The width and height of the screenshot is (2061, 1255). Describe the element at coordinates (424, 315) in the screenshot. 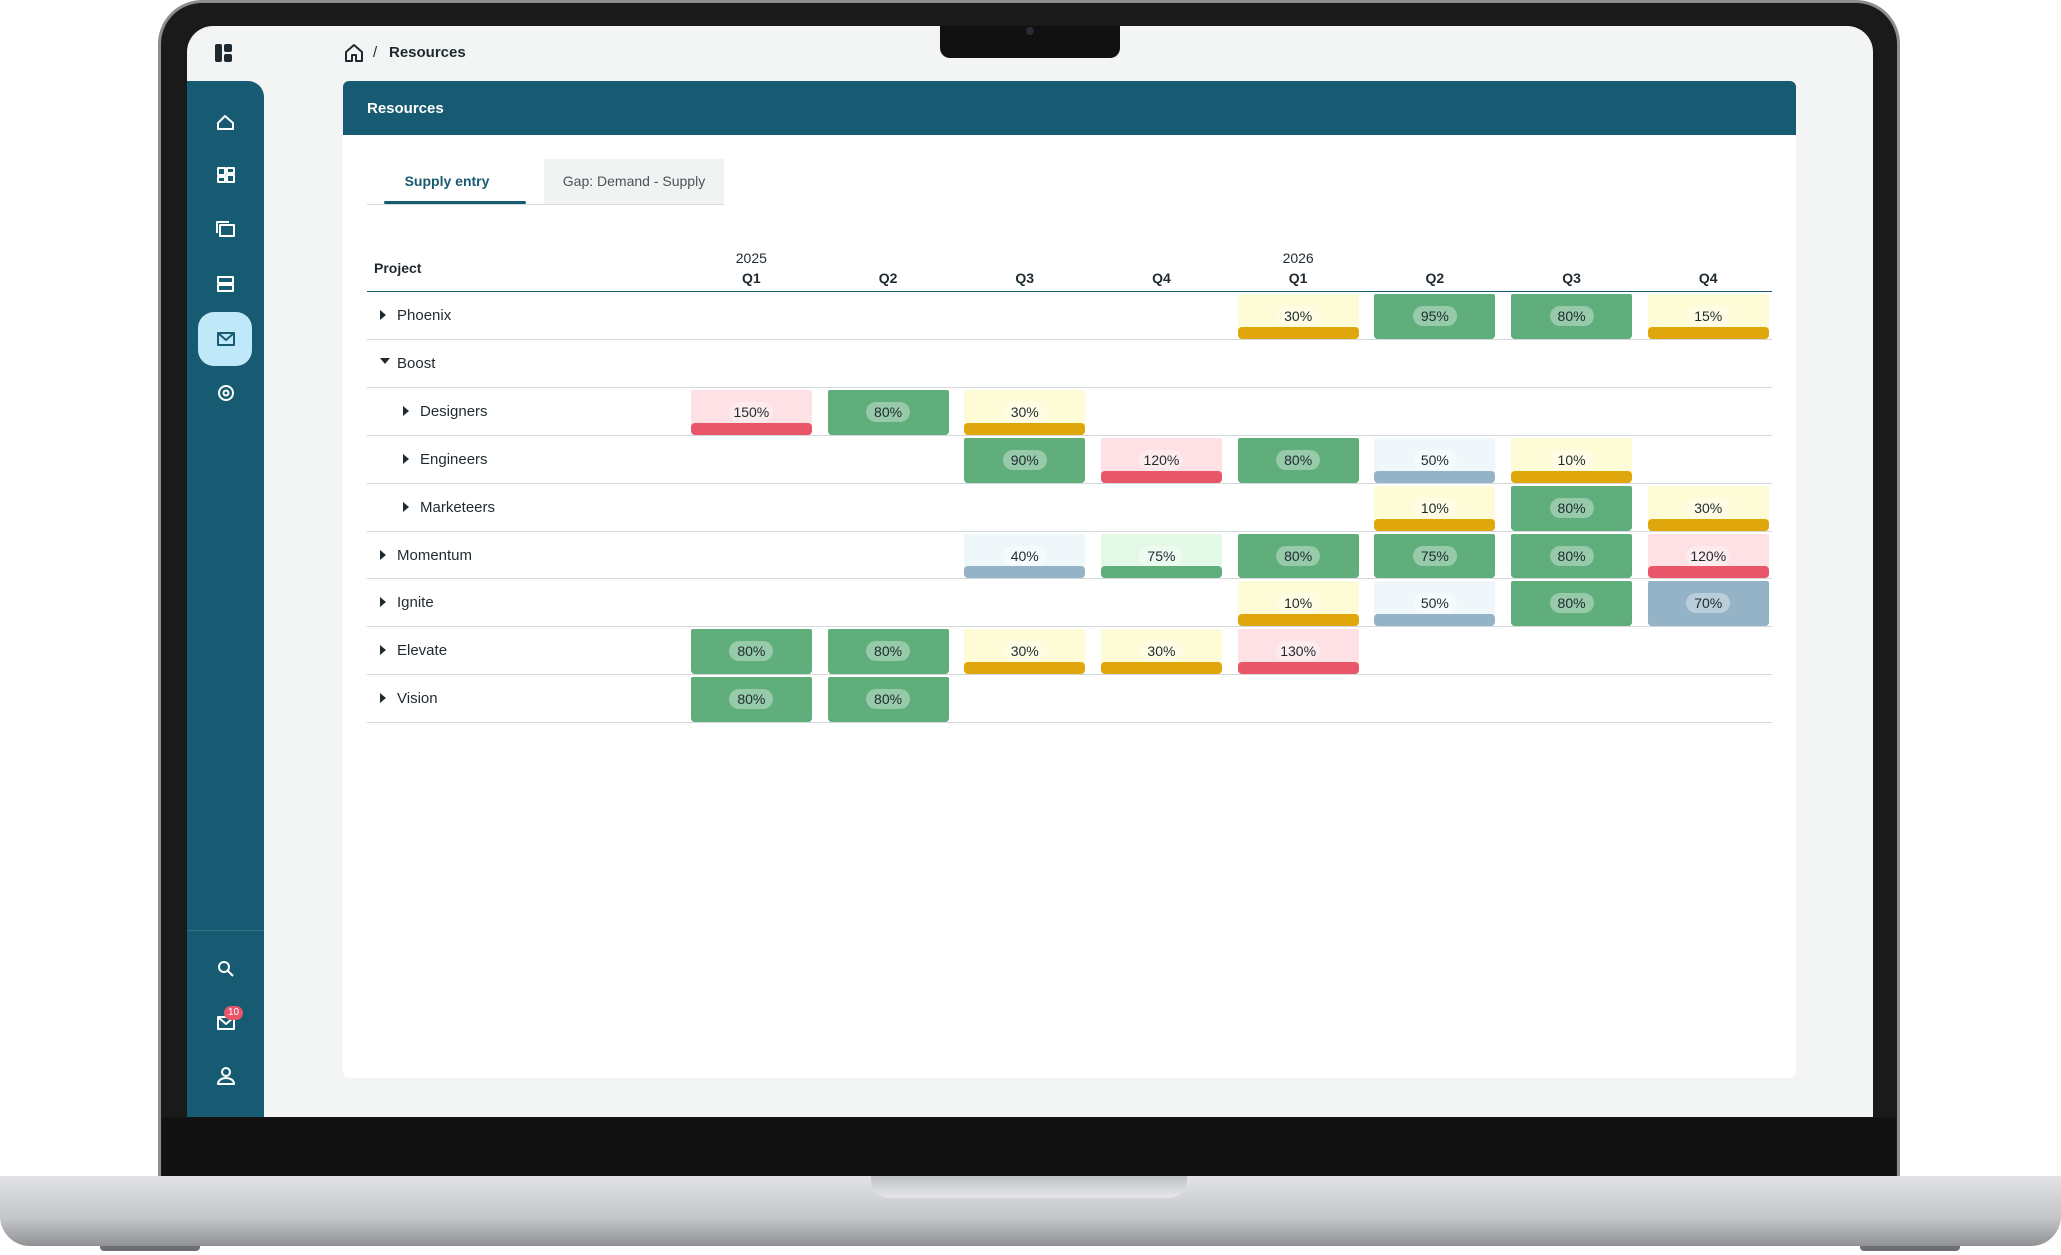

I see `row-name: Phoenix` at that location.